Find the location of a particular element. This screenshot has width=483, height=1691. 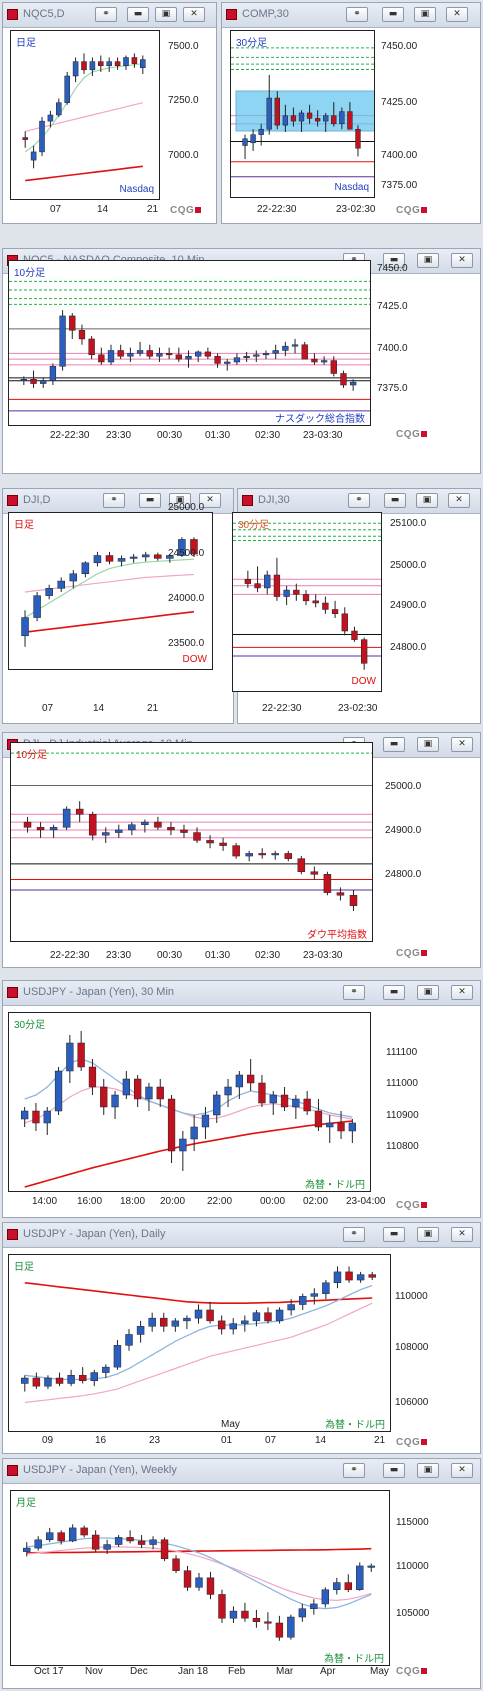

chart-plot-comp30 is located at coordinates (302, 114).